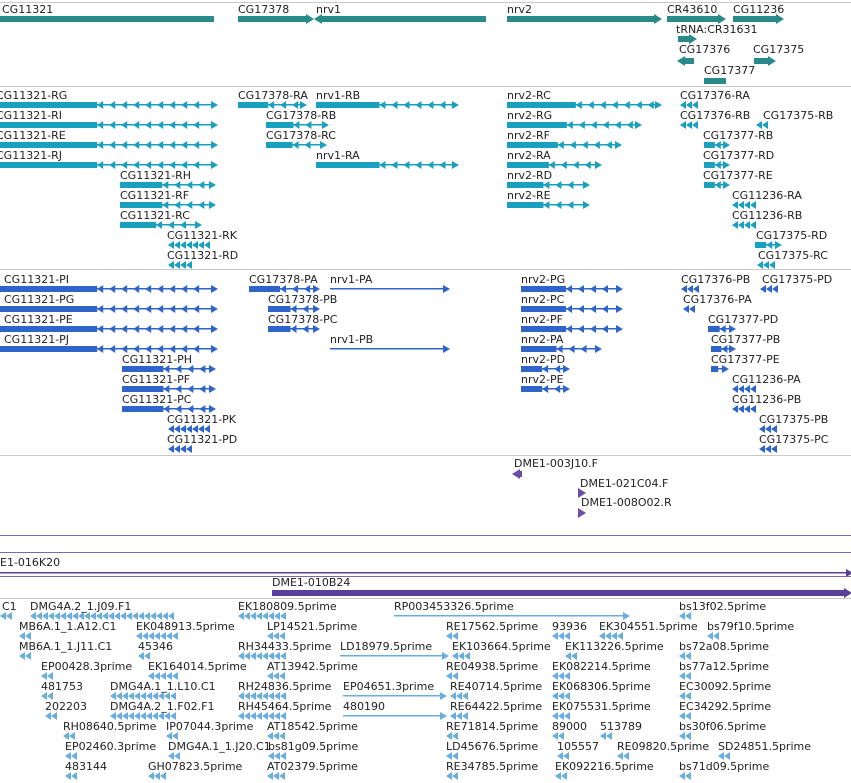  Describe the element at coordinates (529, 155) in the screenshot. I see `transcripts-feature-label: nrv2-RA` at that location.